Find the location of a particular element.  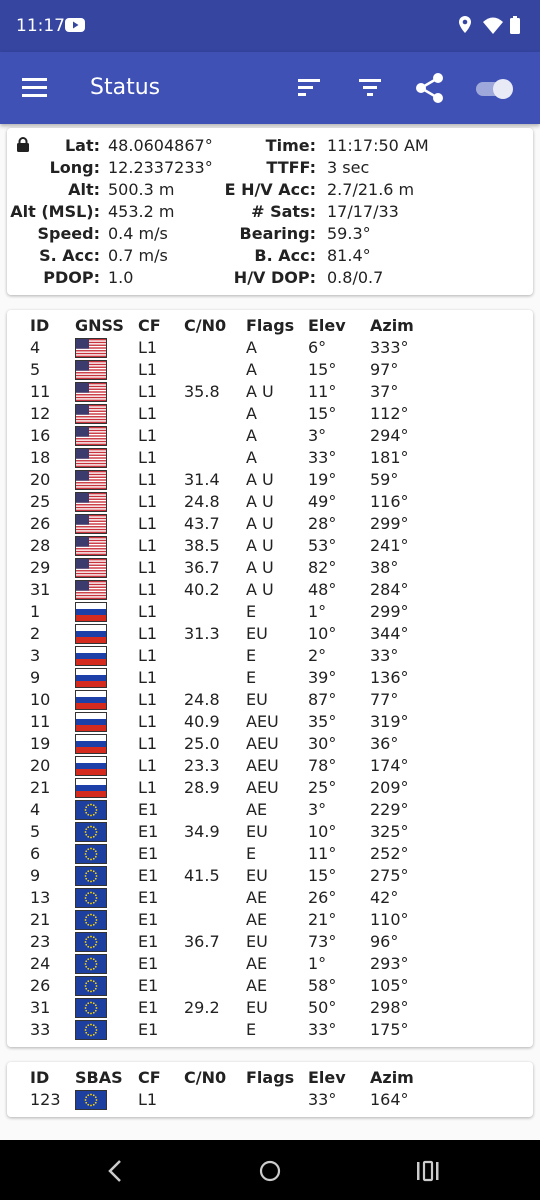

cell: 21° is located at coordinates (322, 919).